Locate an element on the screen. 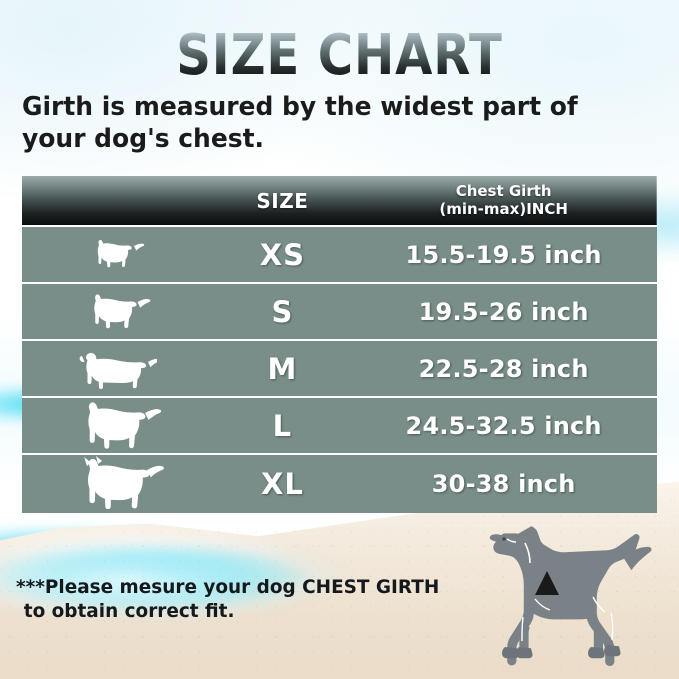  cell-chest-girth: 22.5-28 inch is located at coordinates (503, 368).